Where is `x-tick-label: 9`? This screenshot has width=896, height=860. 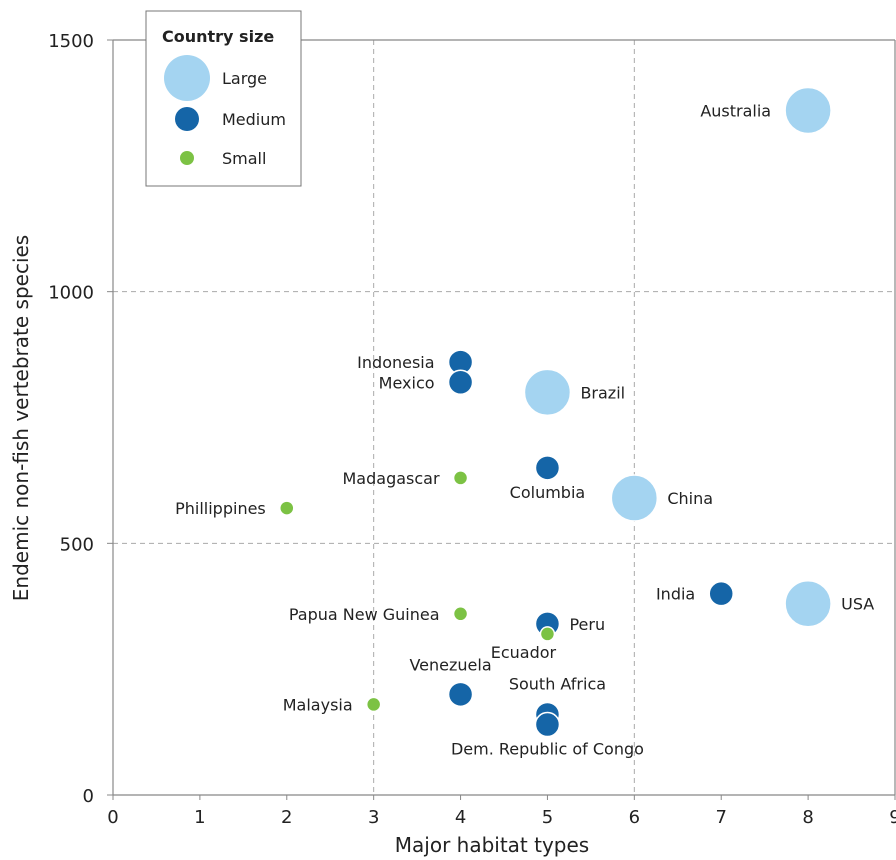
x-tick-label: 9 is located at coordinates (892, 817).